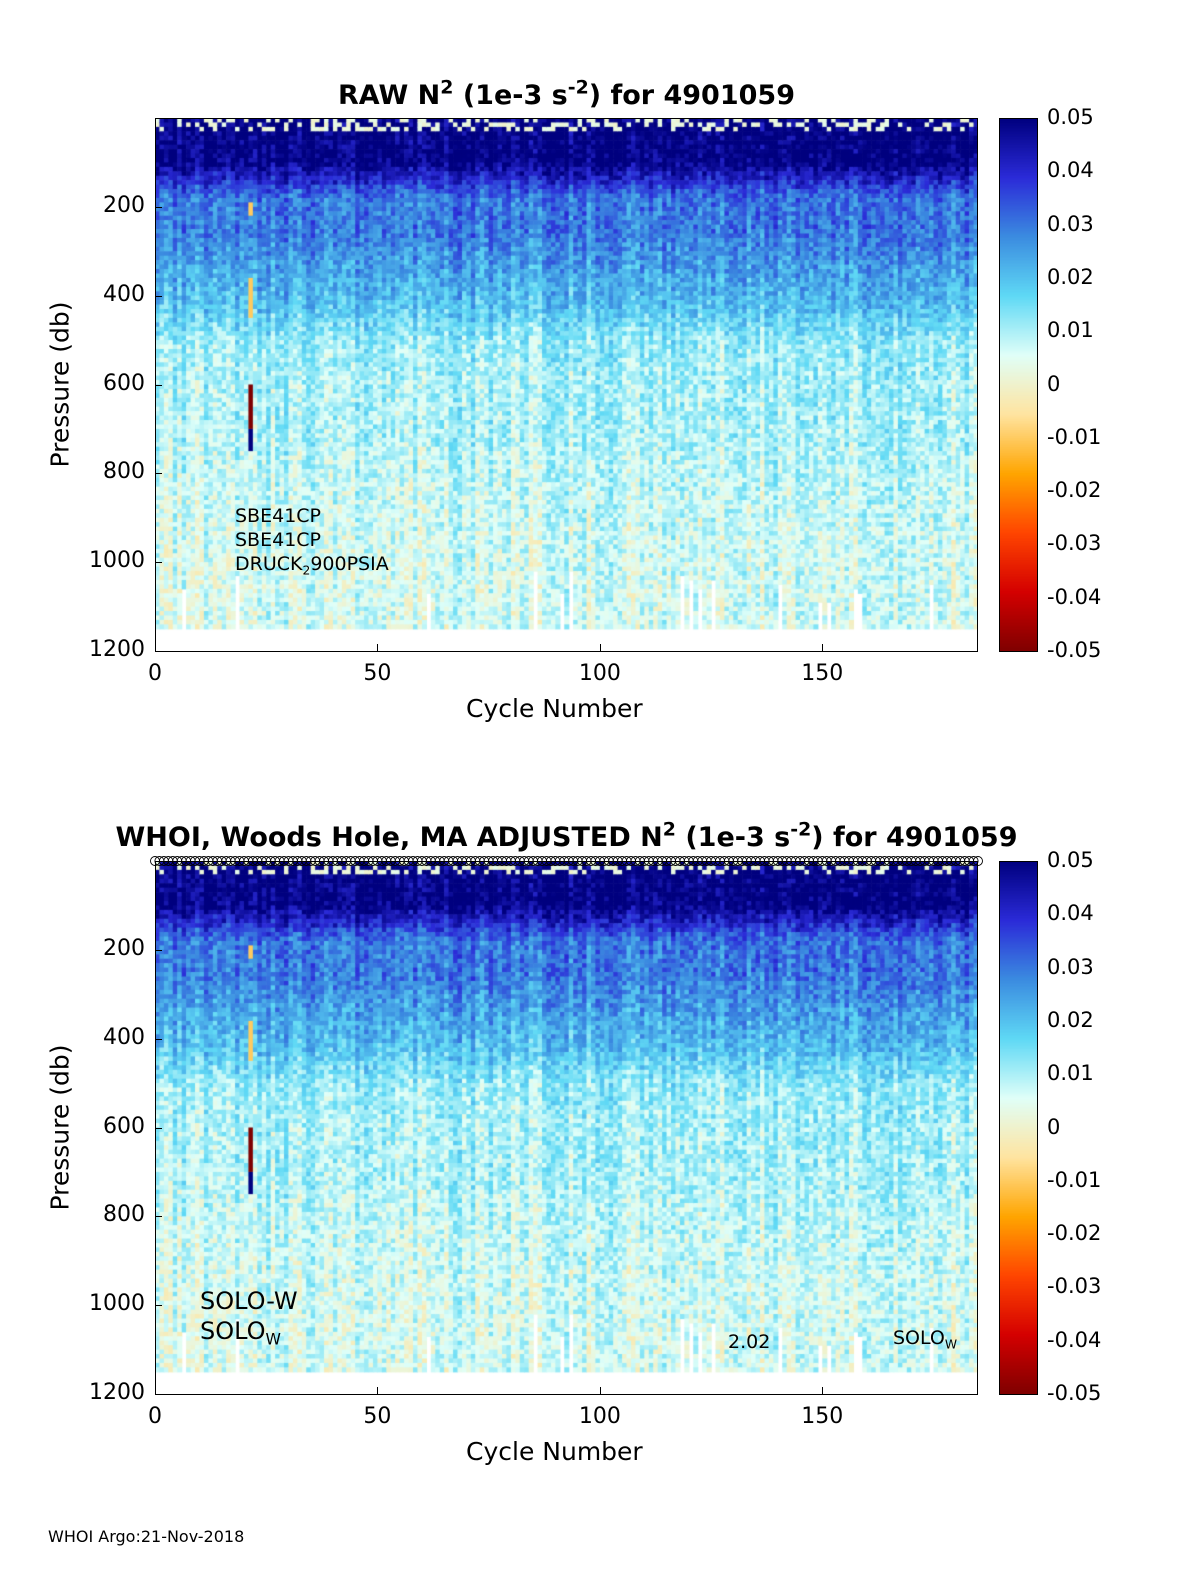 Image resolution: width=1200 pixels, height=1575 pixels. I want to click on sensor-annotation: SBE41CP SBE41CP DRUCK2900PSIA, so click(312, 543).